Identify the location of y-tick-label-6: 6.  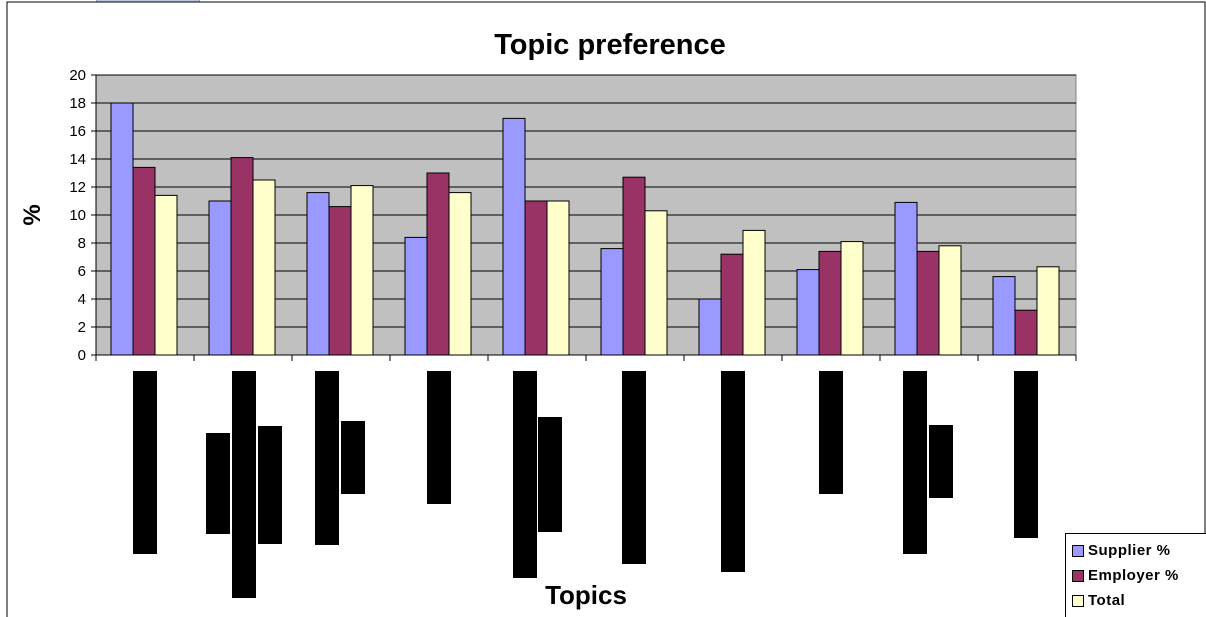
(82, 271).